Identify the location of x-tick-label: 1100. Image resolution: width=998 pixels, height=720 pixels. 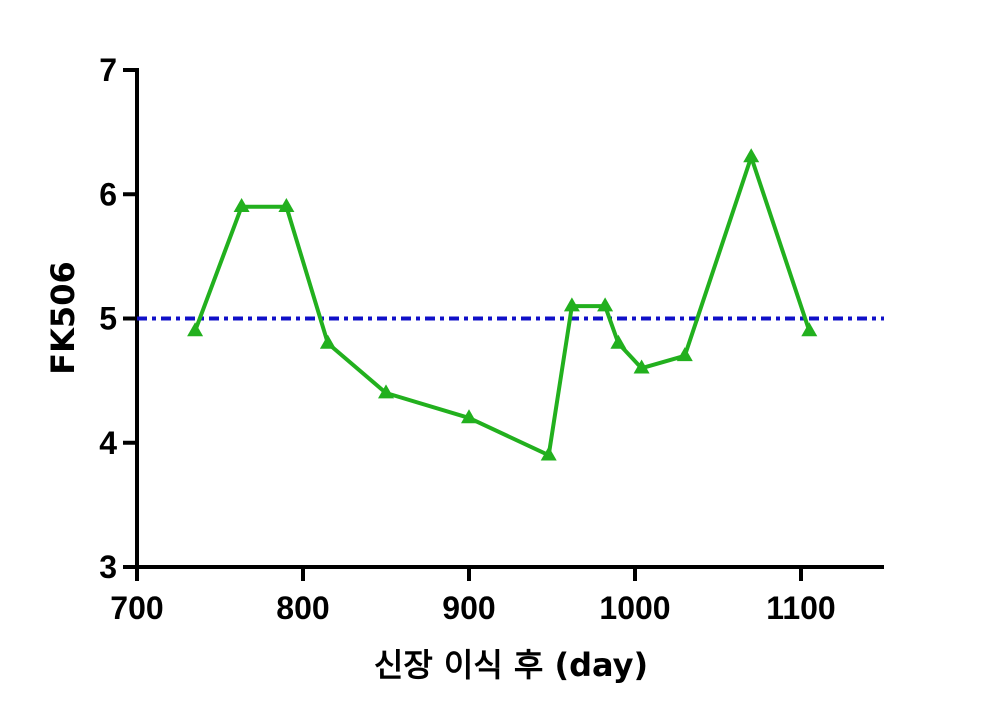
(800, 608).